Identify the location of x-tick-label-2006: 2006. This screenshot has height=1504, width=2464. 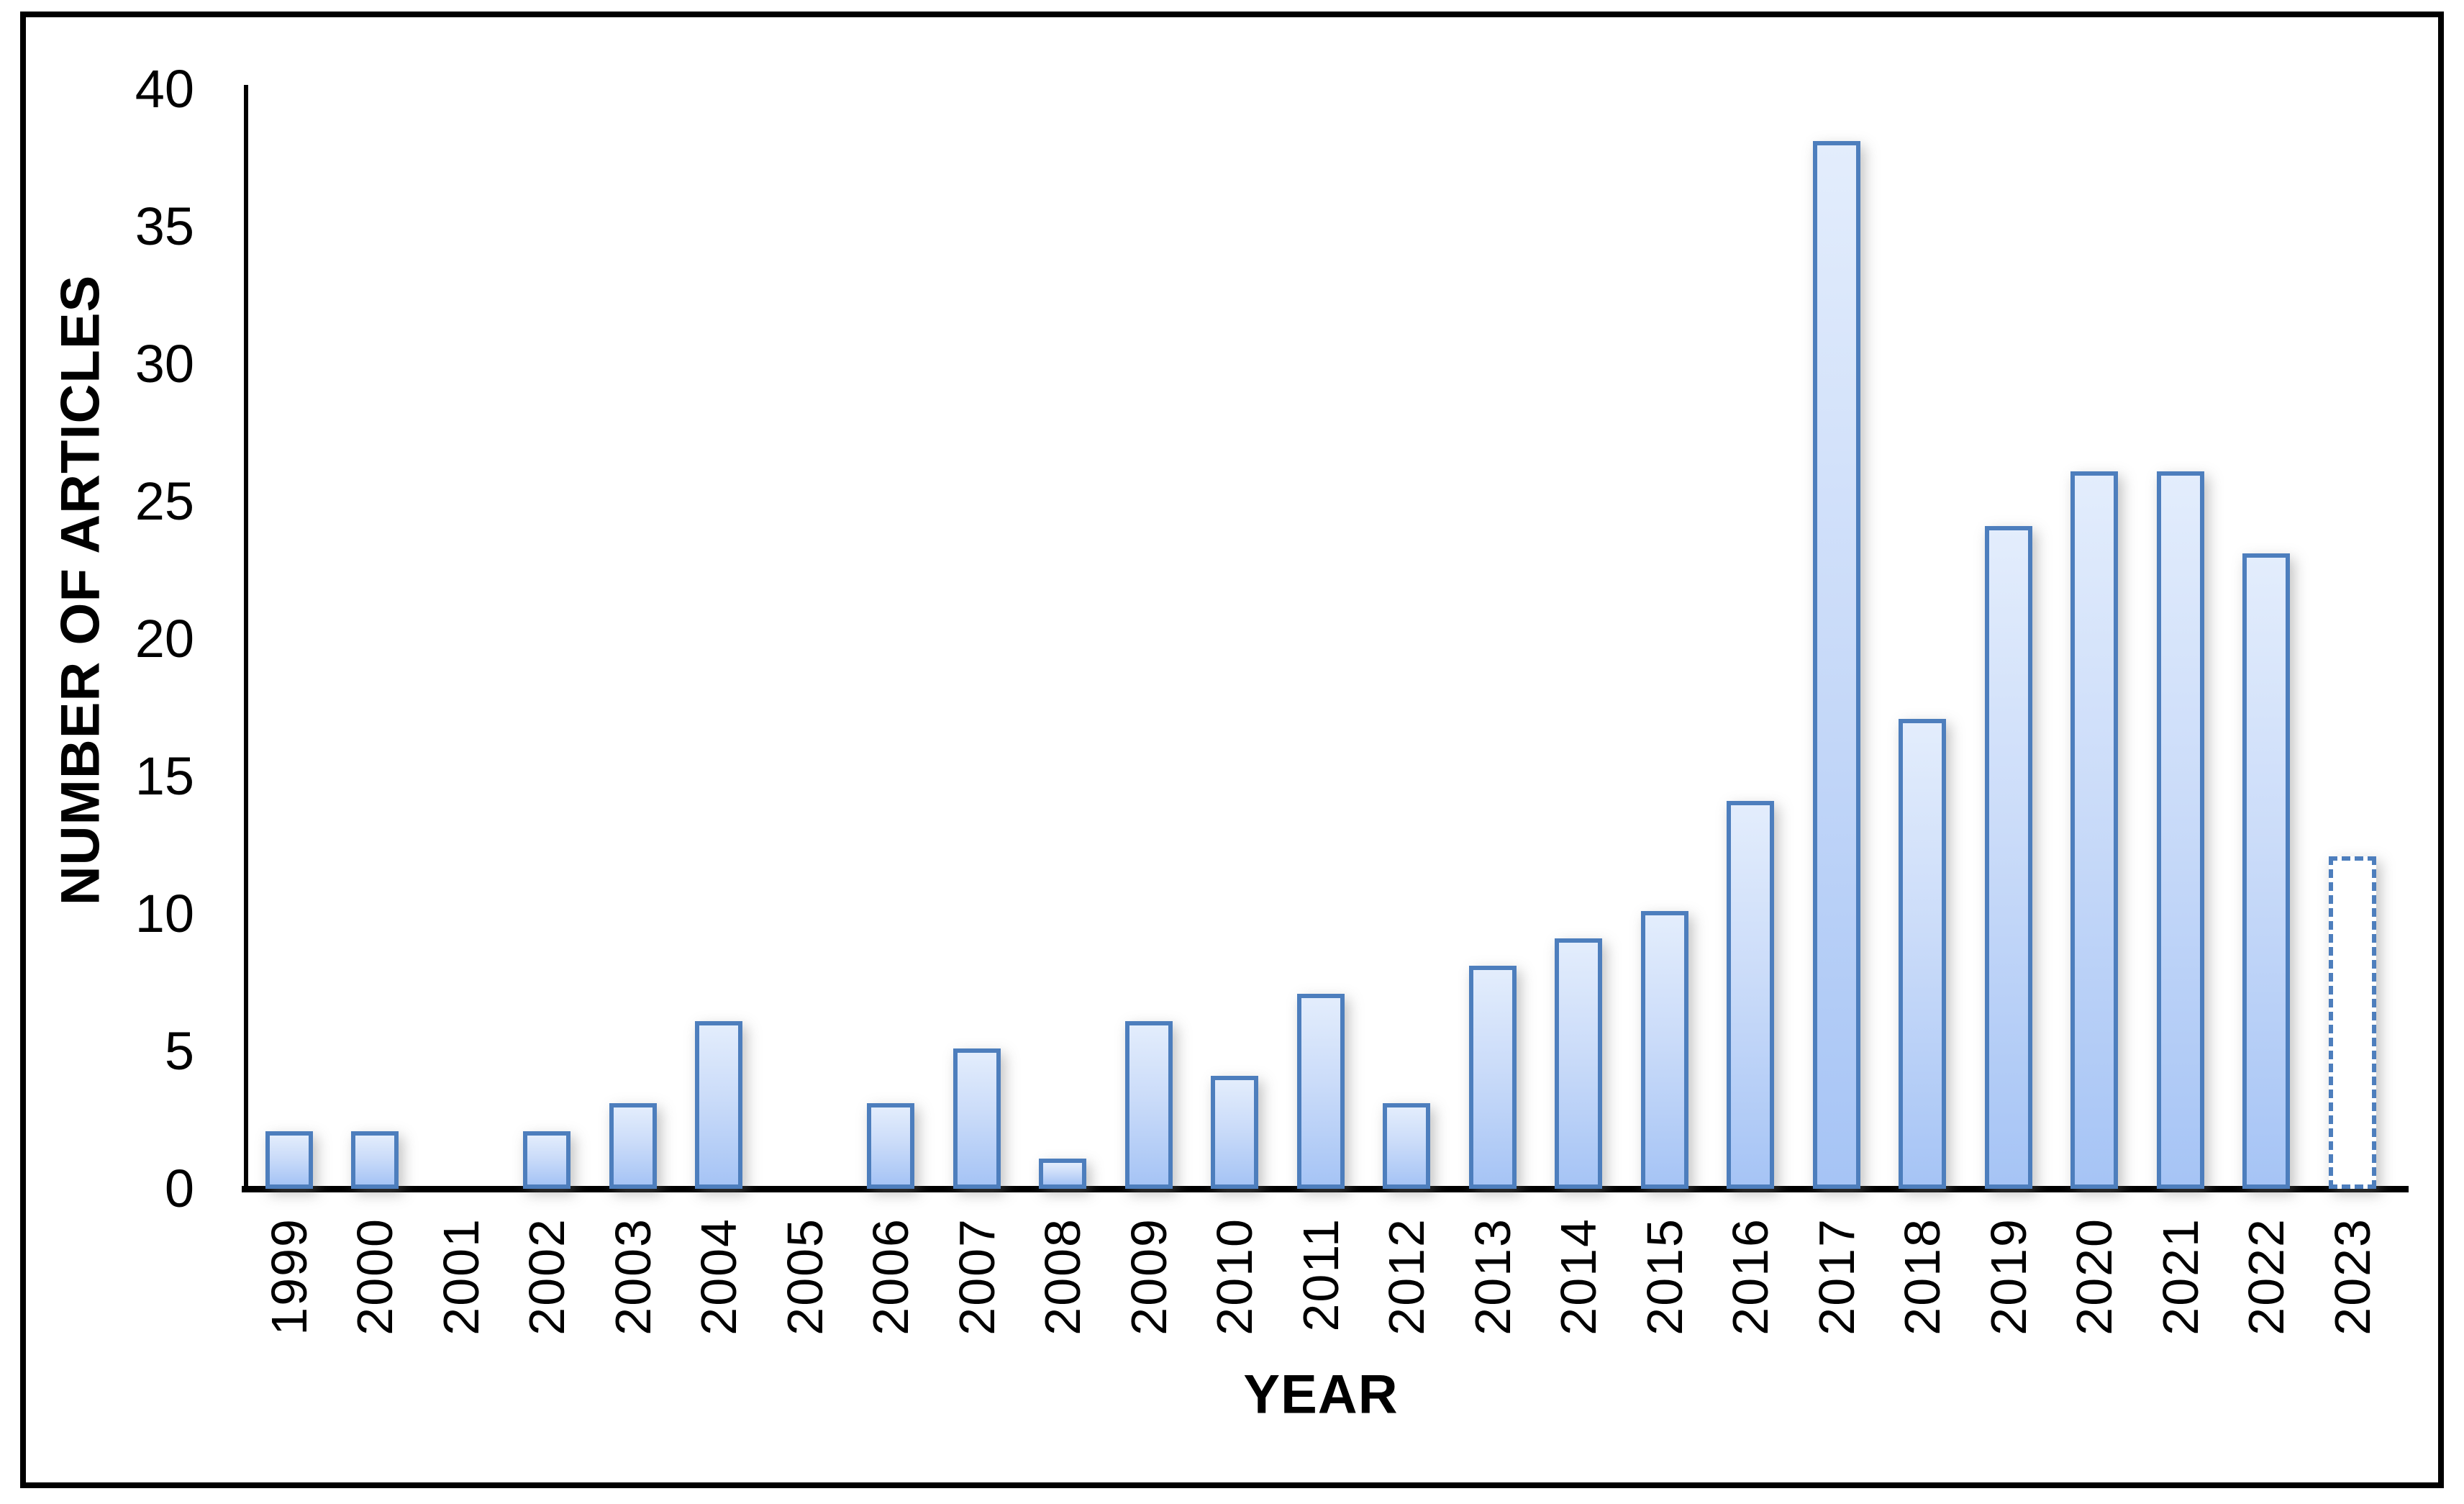
(891, 1277).